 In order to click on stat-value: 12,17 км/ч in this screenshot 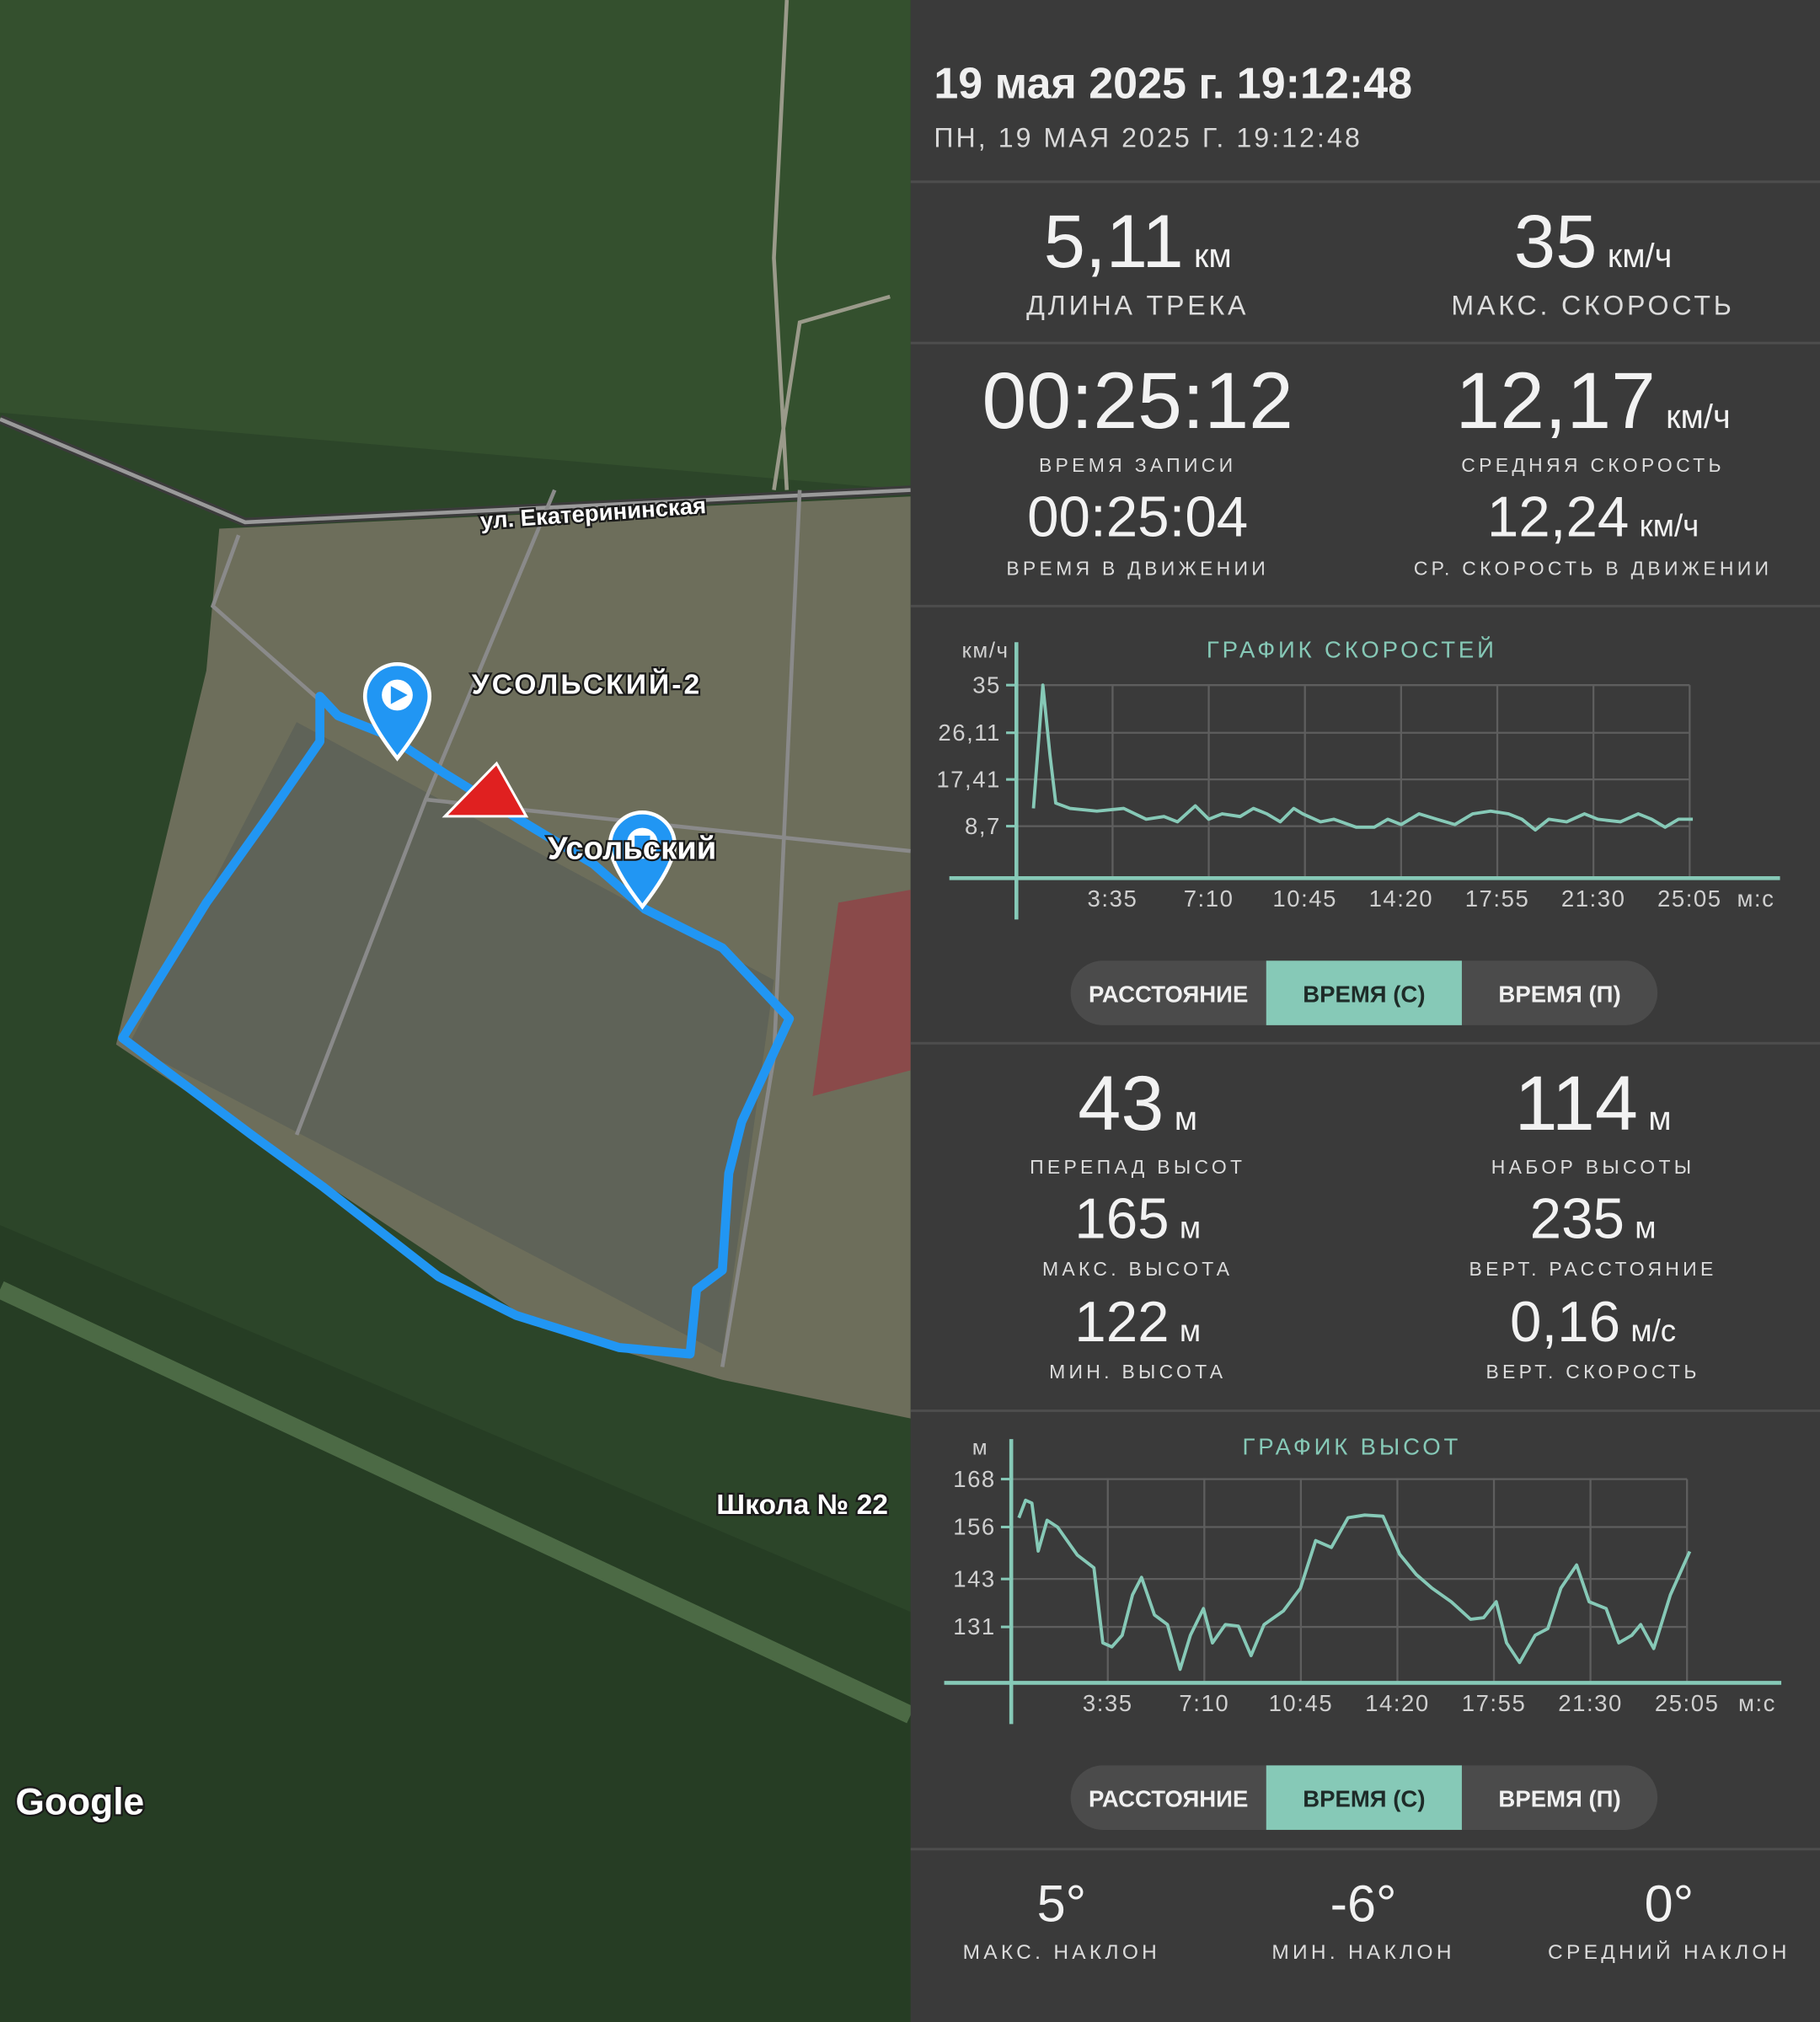, I will do `click(1592, 401)`.